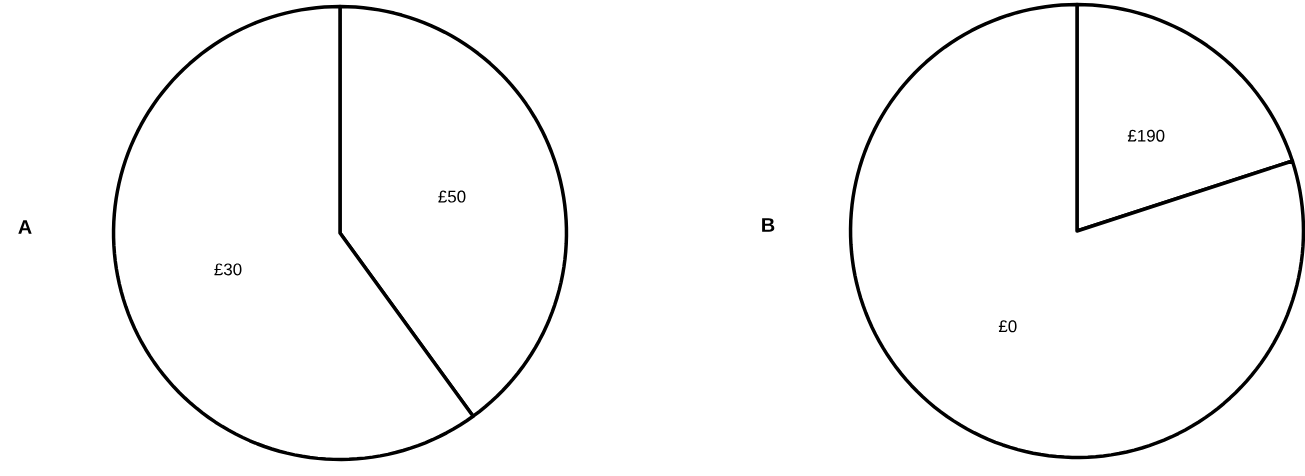 The height and width of the screenshot is (476, 1305). Describe the element at coordinates (1007, 326) in the screenshot. I see `slice-label: £0` at that location.